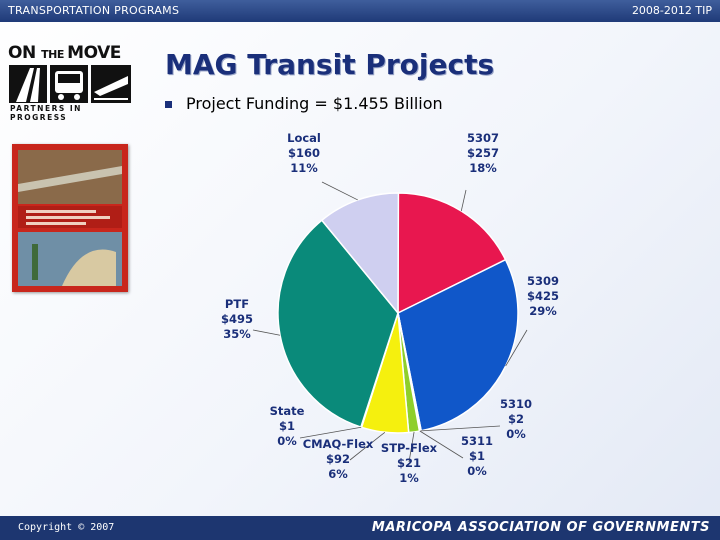 The height and width of the screenshot is (540, 720). Describe the element at coordinates (360, 11) in the screenshot. I see `top-banner: TRANSPORTATION PROGRAMS 2008-2012 TIP` at that location.